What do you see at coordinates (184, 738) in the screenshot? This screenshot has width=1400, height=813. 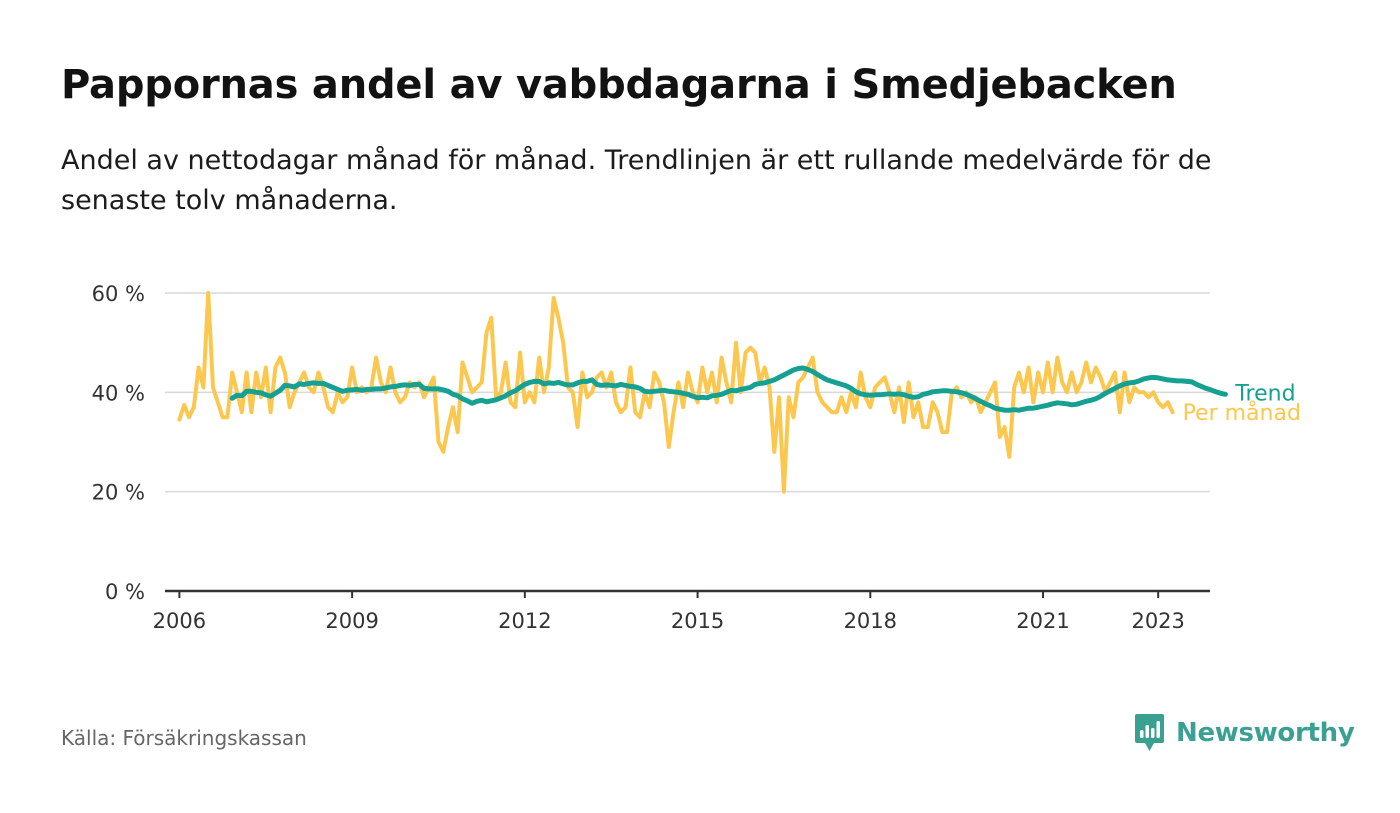 I see `source-note: Källa: Försäkringskassan` at bounding box center [184, 738].